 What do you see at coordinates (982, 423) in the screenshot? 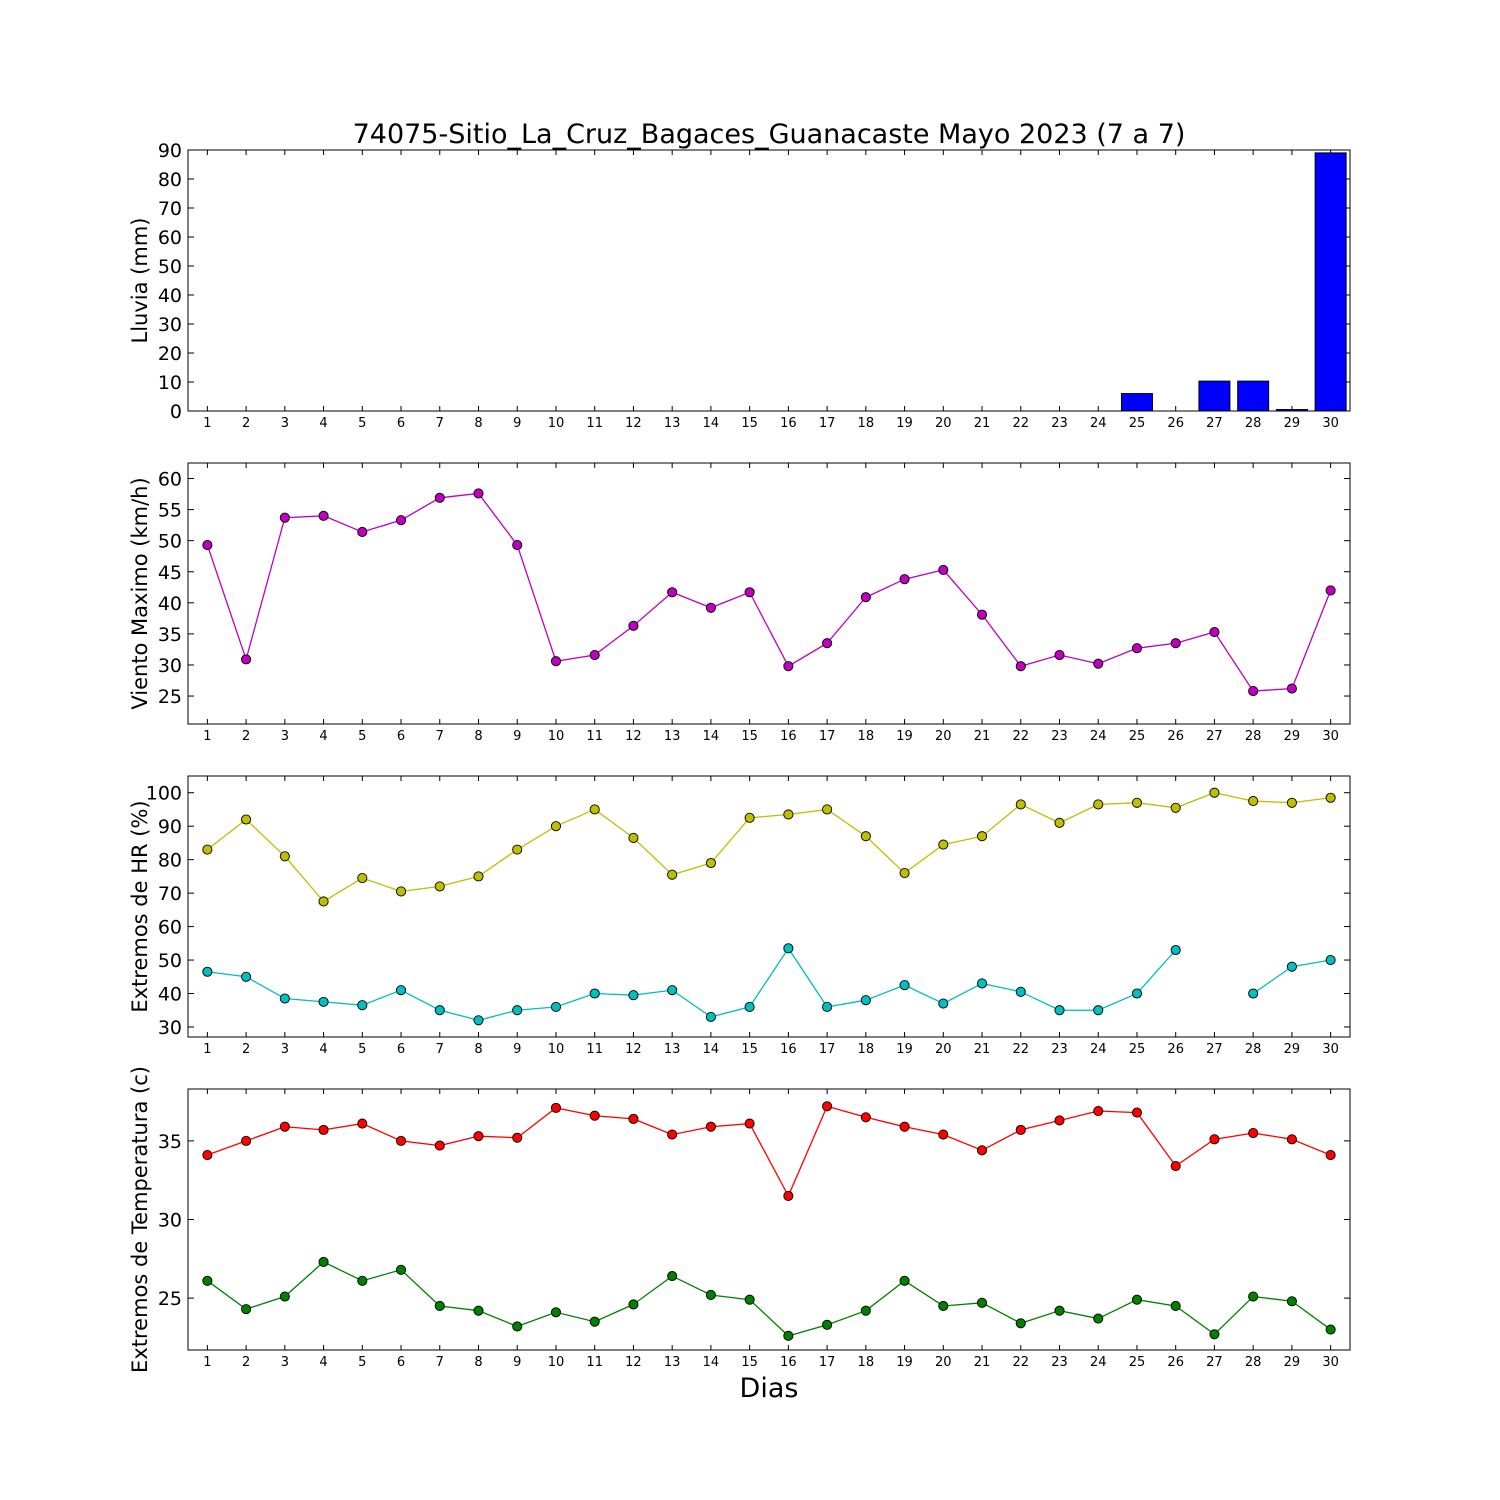
I see `x-tick-label: 21` at bounding box center [982, 423].